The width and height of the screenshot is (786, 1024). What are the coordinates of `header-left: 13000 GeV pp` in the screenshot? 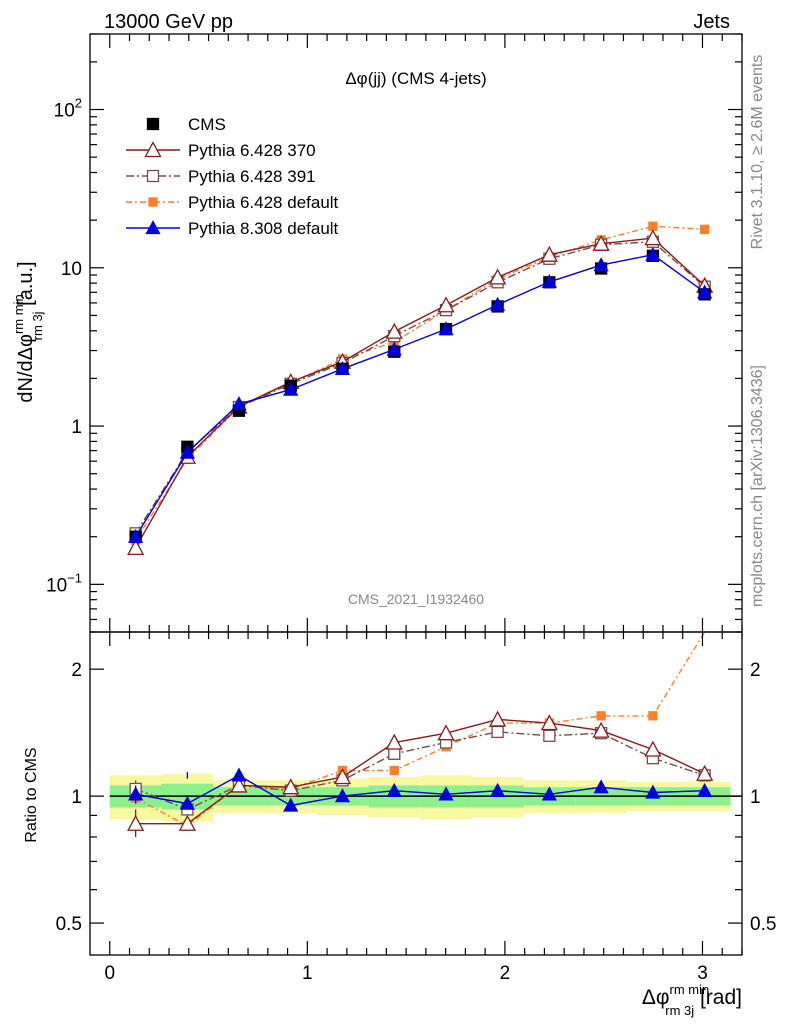 It's located at (168, 22).